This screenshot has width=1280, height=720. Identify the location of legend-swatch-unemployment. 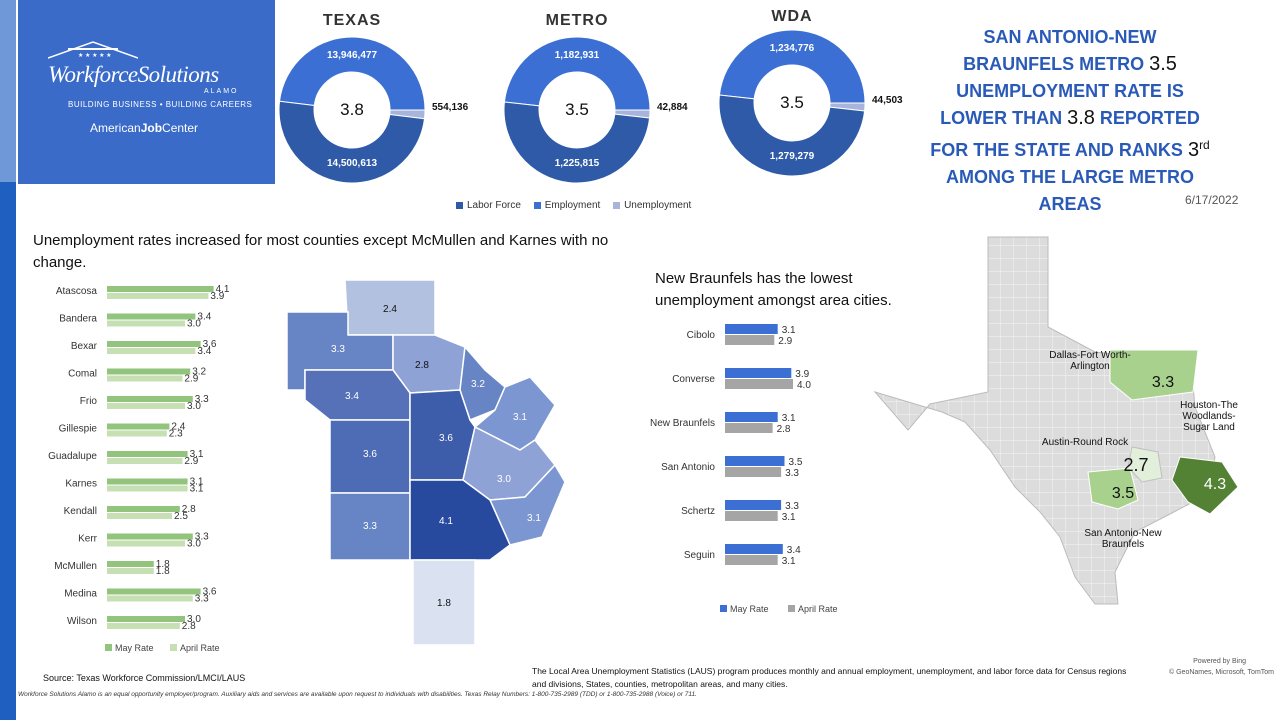
(617, 205).